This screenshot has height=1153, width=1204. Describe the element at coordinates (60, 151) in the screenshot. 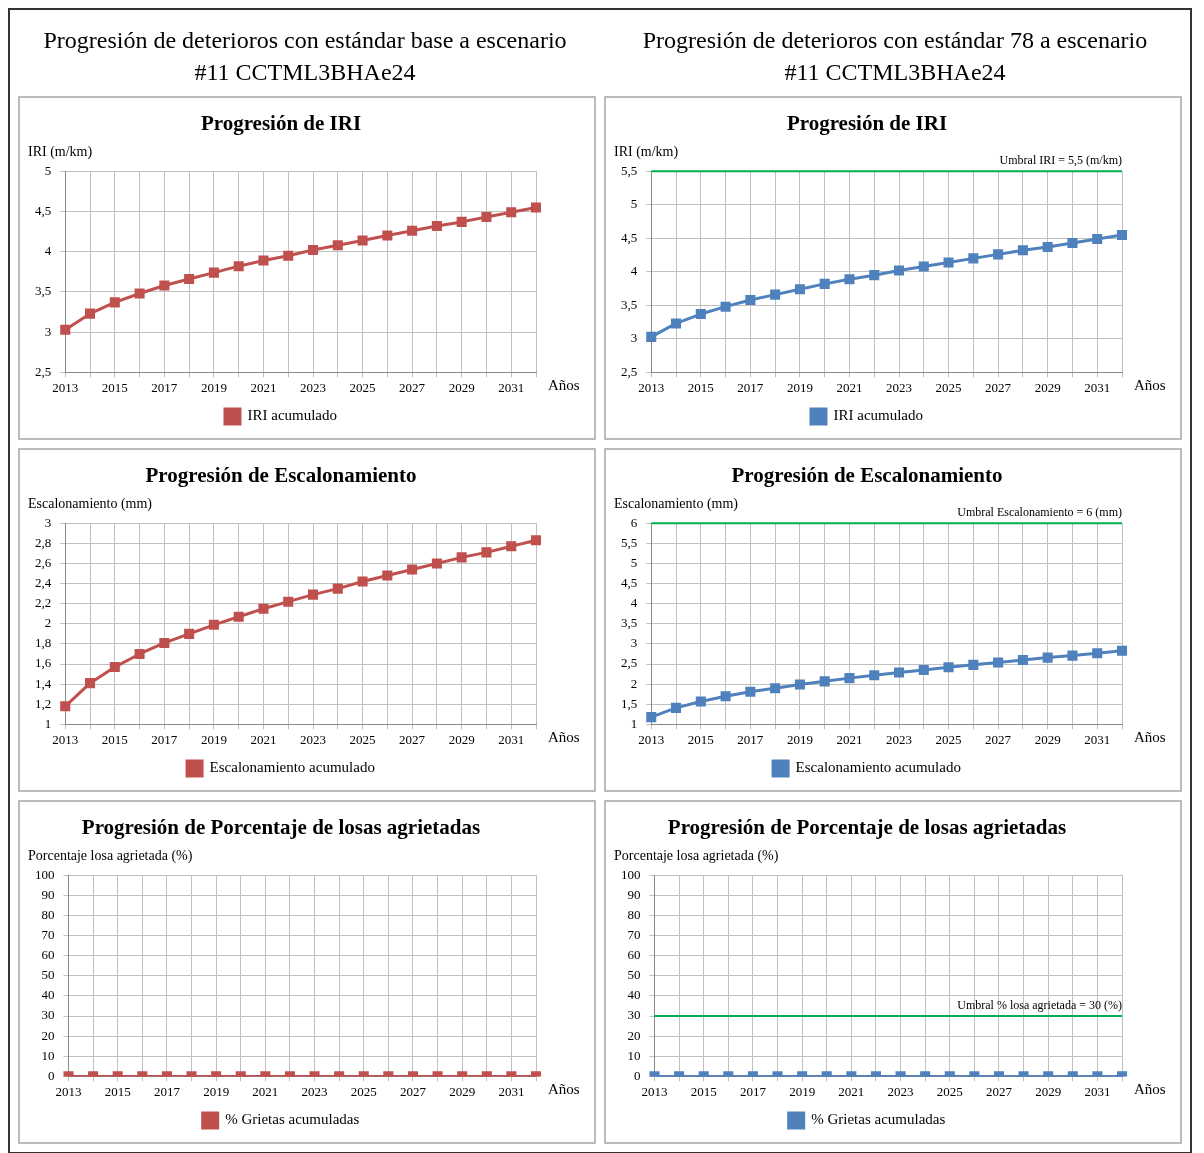

I see `y-axis-title: IRI (m/km)` at that location.